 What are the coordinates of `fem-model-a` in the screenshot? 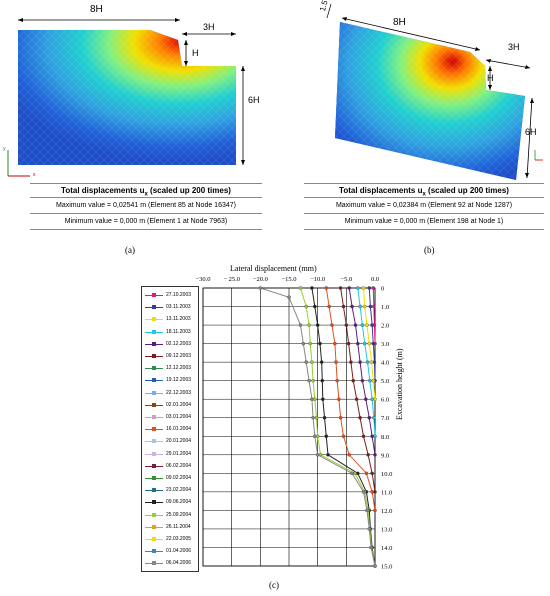 It's located at (126, 97).